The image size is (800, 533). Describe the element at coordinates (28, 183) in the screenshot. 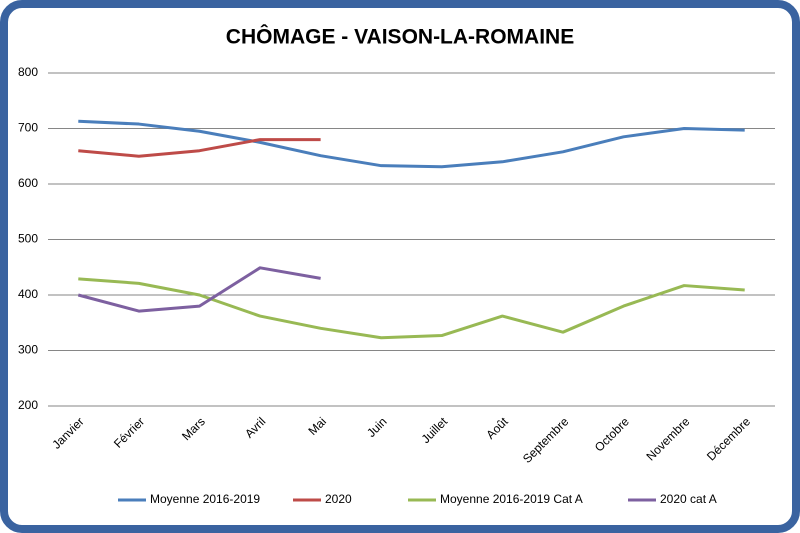

I see `y-tick-label: 600` at that location.